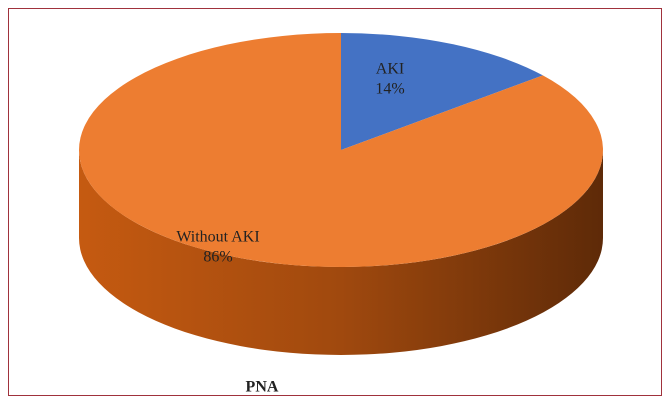 The image size is (670, 403). What do you see at coordinates (389, 89) in the screenshot?
I see `slice-value: 14%` at bounding box center [389, 89].